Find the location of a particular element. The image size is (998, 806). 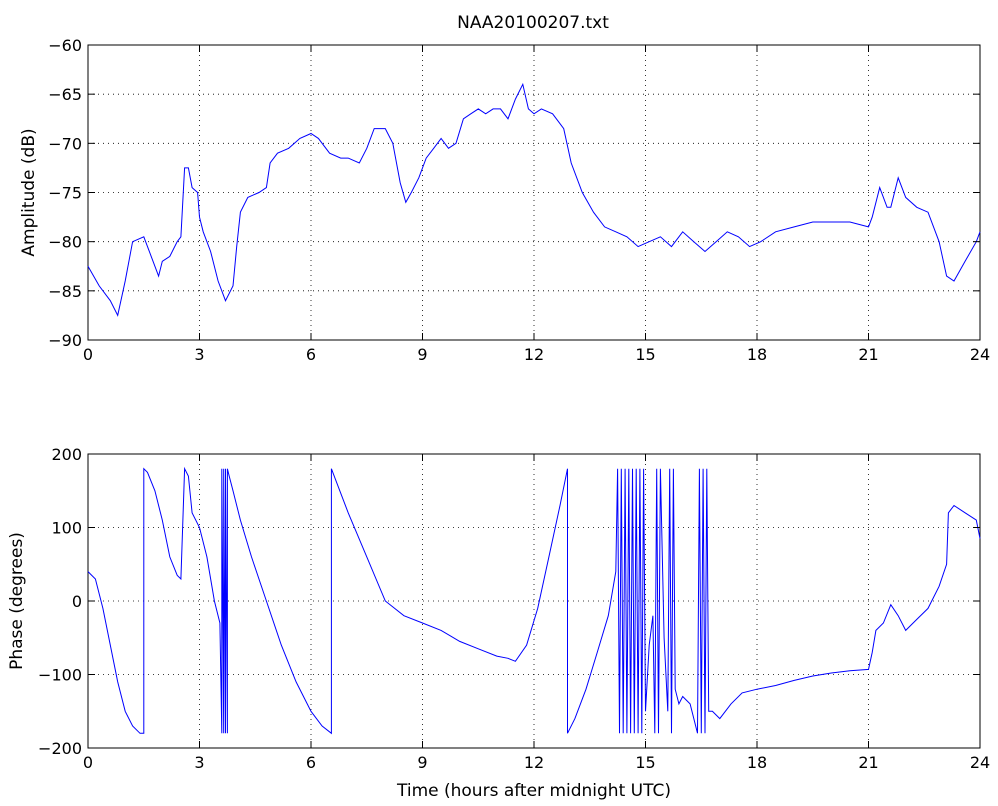

amplitude-x-tick-label: 0 is located at coordinates (88, 354).